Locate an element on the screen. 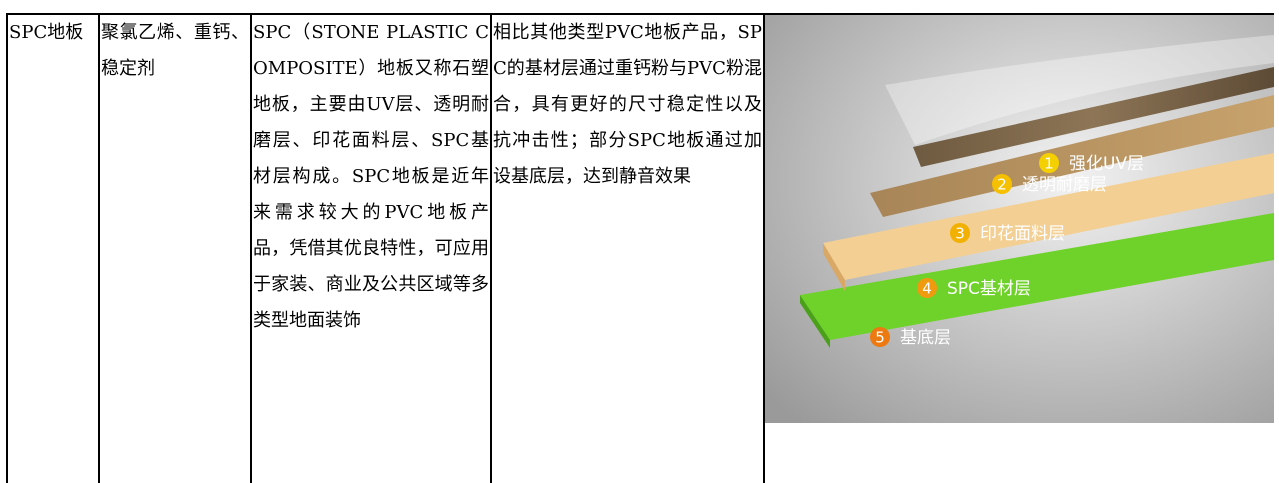 The width and height of the screenshot is (1279, 483). layer-number: 5 is located at coordinates (880, 338).